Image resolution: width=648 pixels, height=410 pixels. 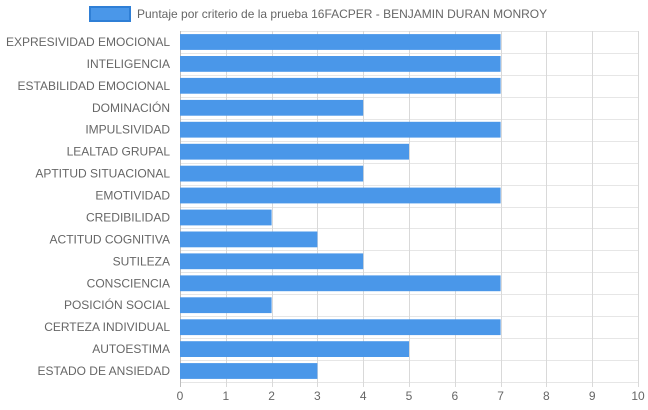 What do you see at coordinates (180, 396) in the screenshot?
I see `x-tick-label: 0` at bounding box center [180, 396].